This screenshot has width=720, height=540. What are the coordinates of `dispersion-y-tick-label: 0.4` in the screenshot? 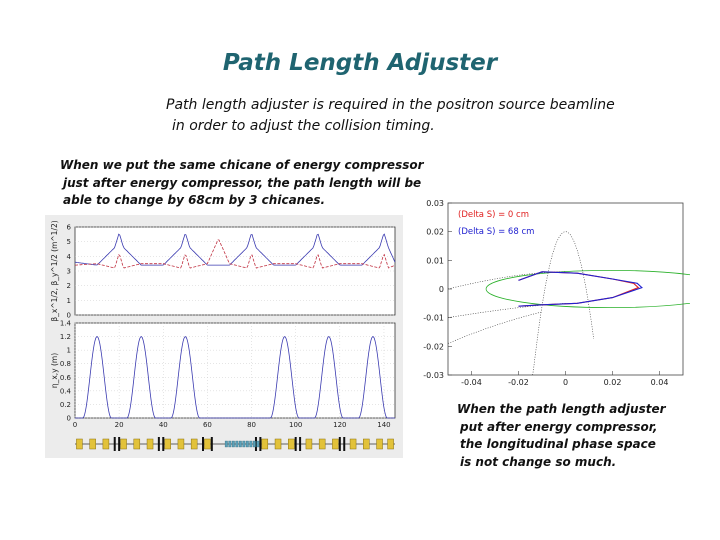 It's located at (66, 391).